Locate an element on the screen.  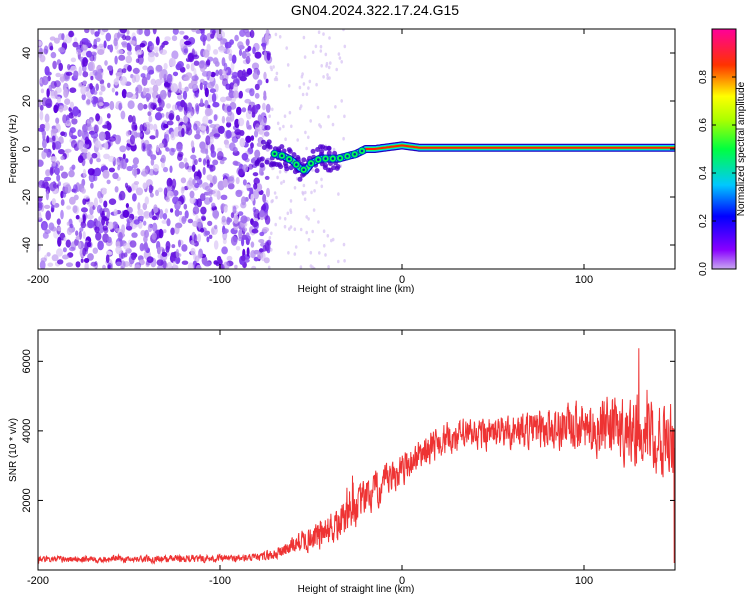
colorbar-ticks: 0.0 0.2 0.4 0.6 0.8 is located at coordinates (717, 173).